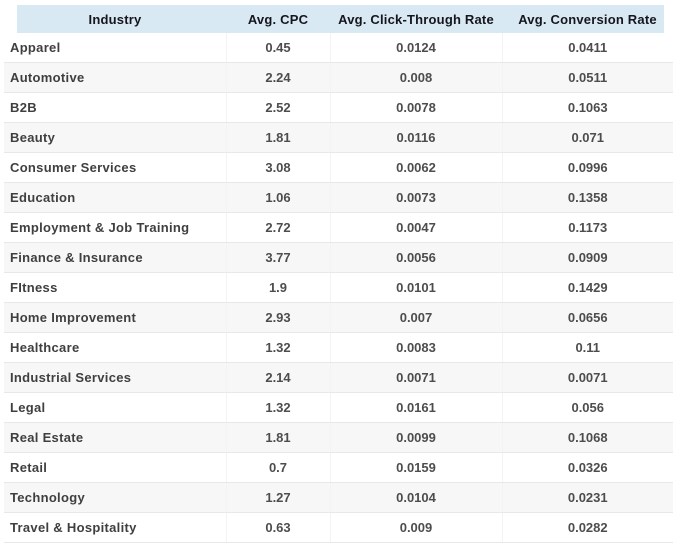 This screenshot has width=681, height=555. What do you see at coordinates (115, 377) in the screenshot?
I see `industry-cell: Industrial Services` at bounding box center [115, 377].